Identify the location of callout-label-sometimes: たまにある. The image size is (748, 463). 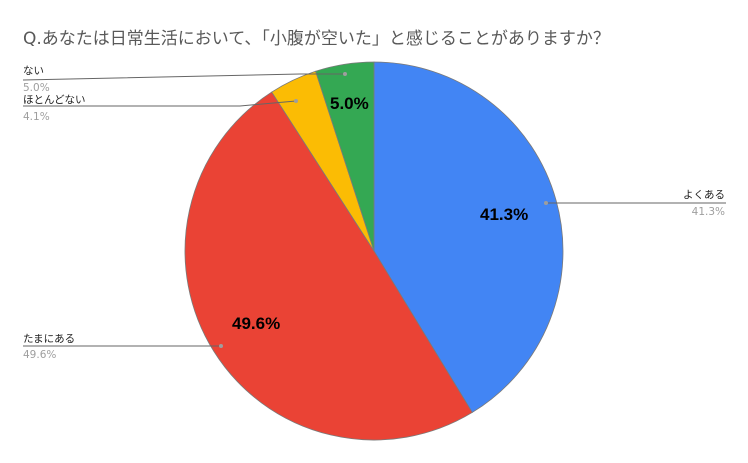
(49, 339).